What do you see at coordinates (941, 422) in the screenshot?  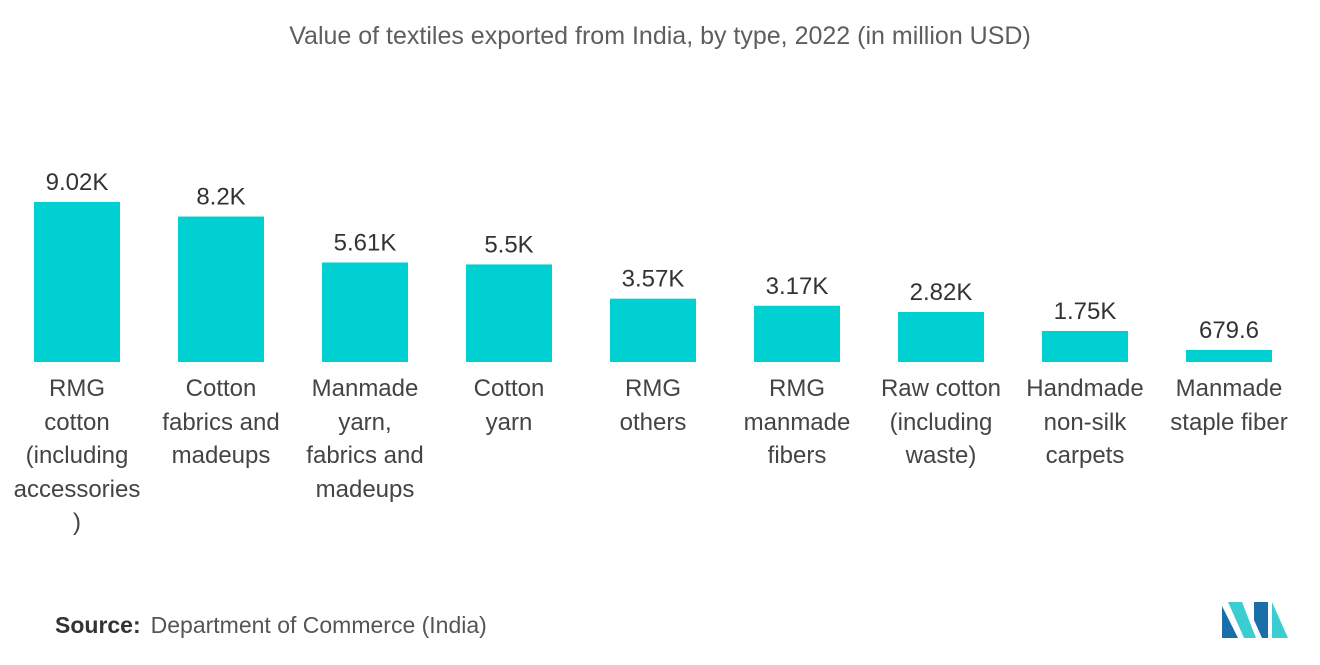 I see `category-label-7: Raw cotton (including waste)` at bounding box center [941, 422].